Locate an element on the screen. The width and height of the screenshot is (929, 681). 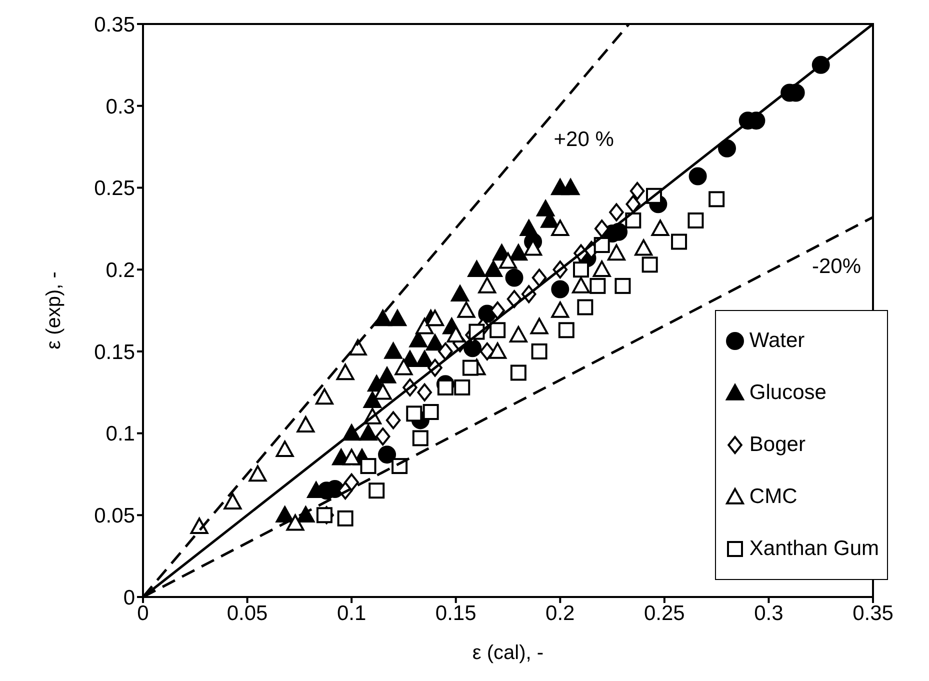
legend-label: CMC is located at coordinates (773, 497).